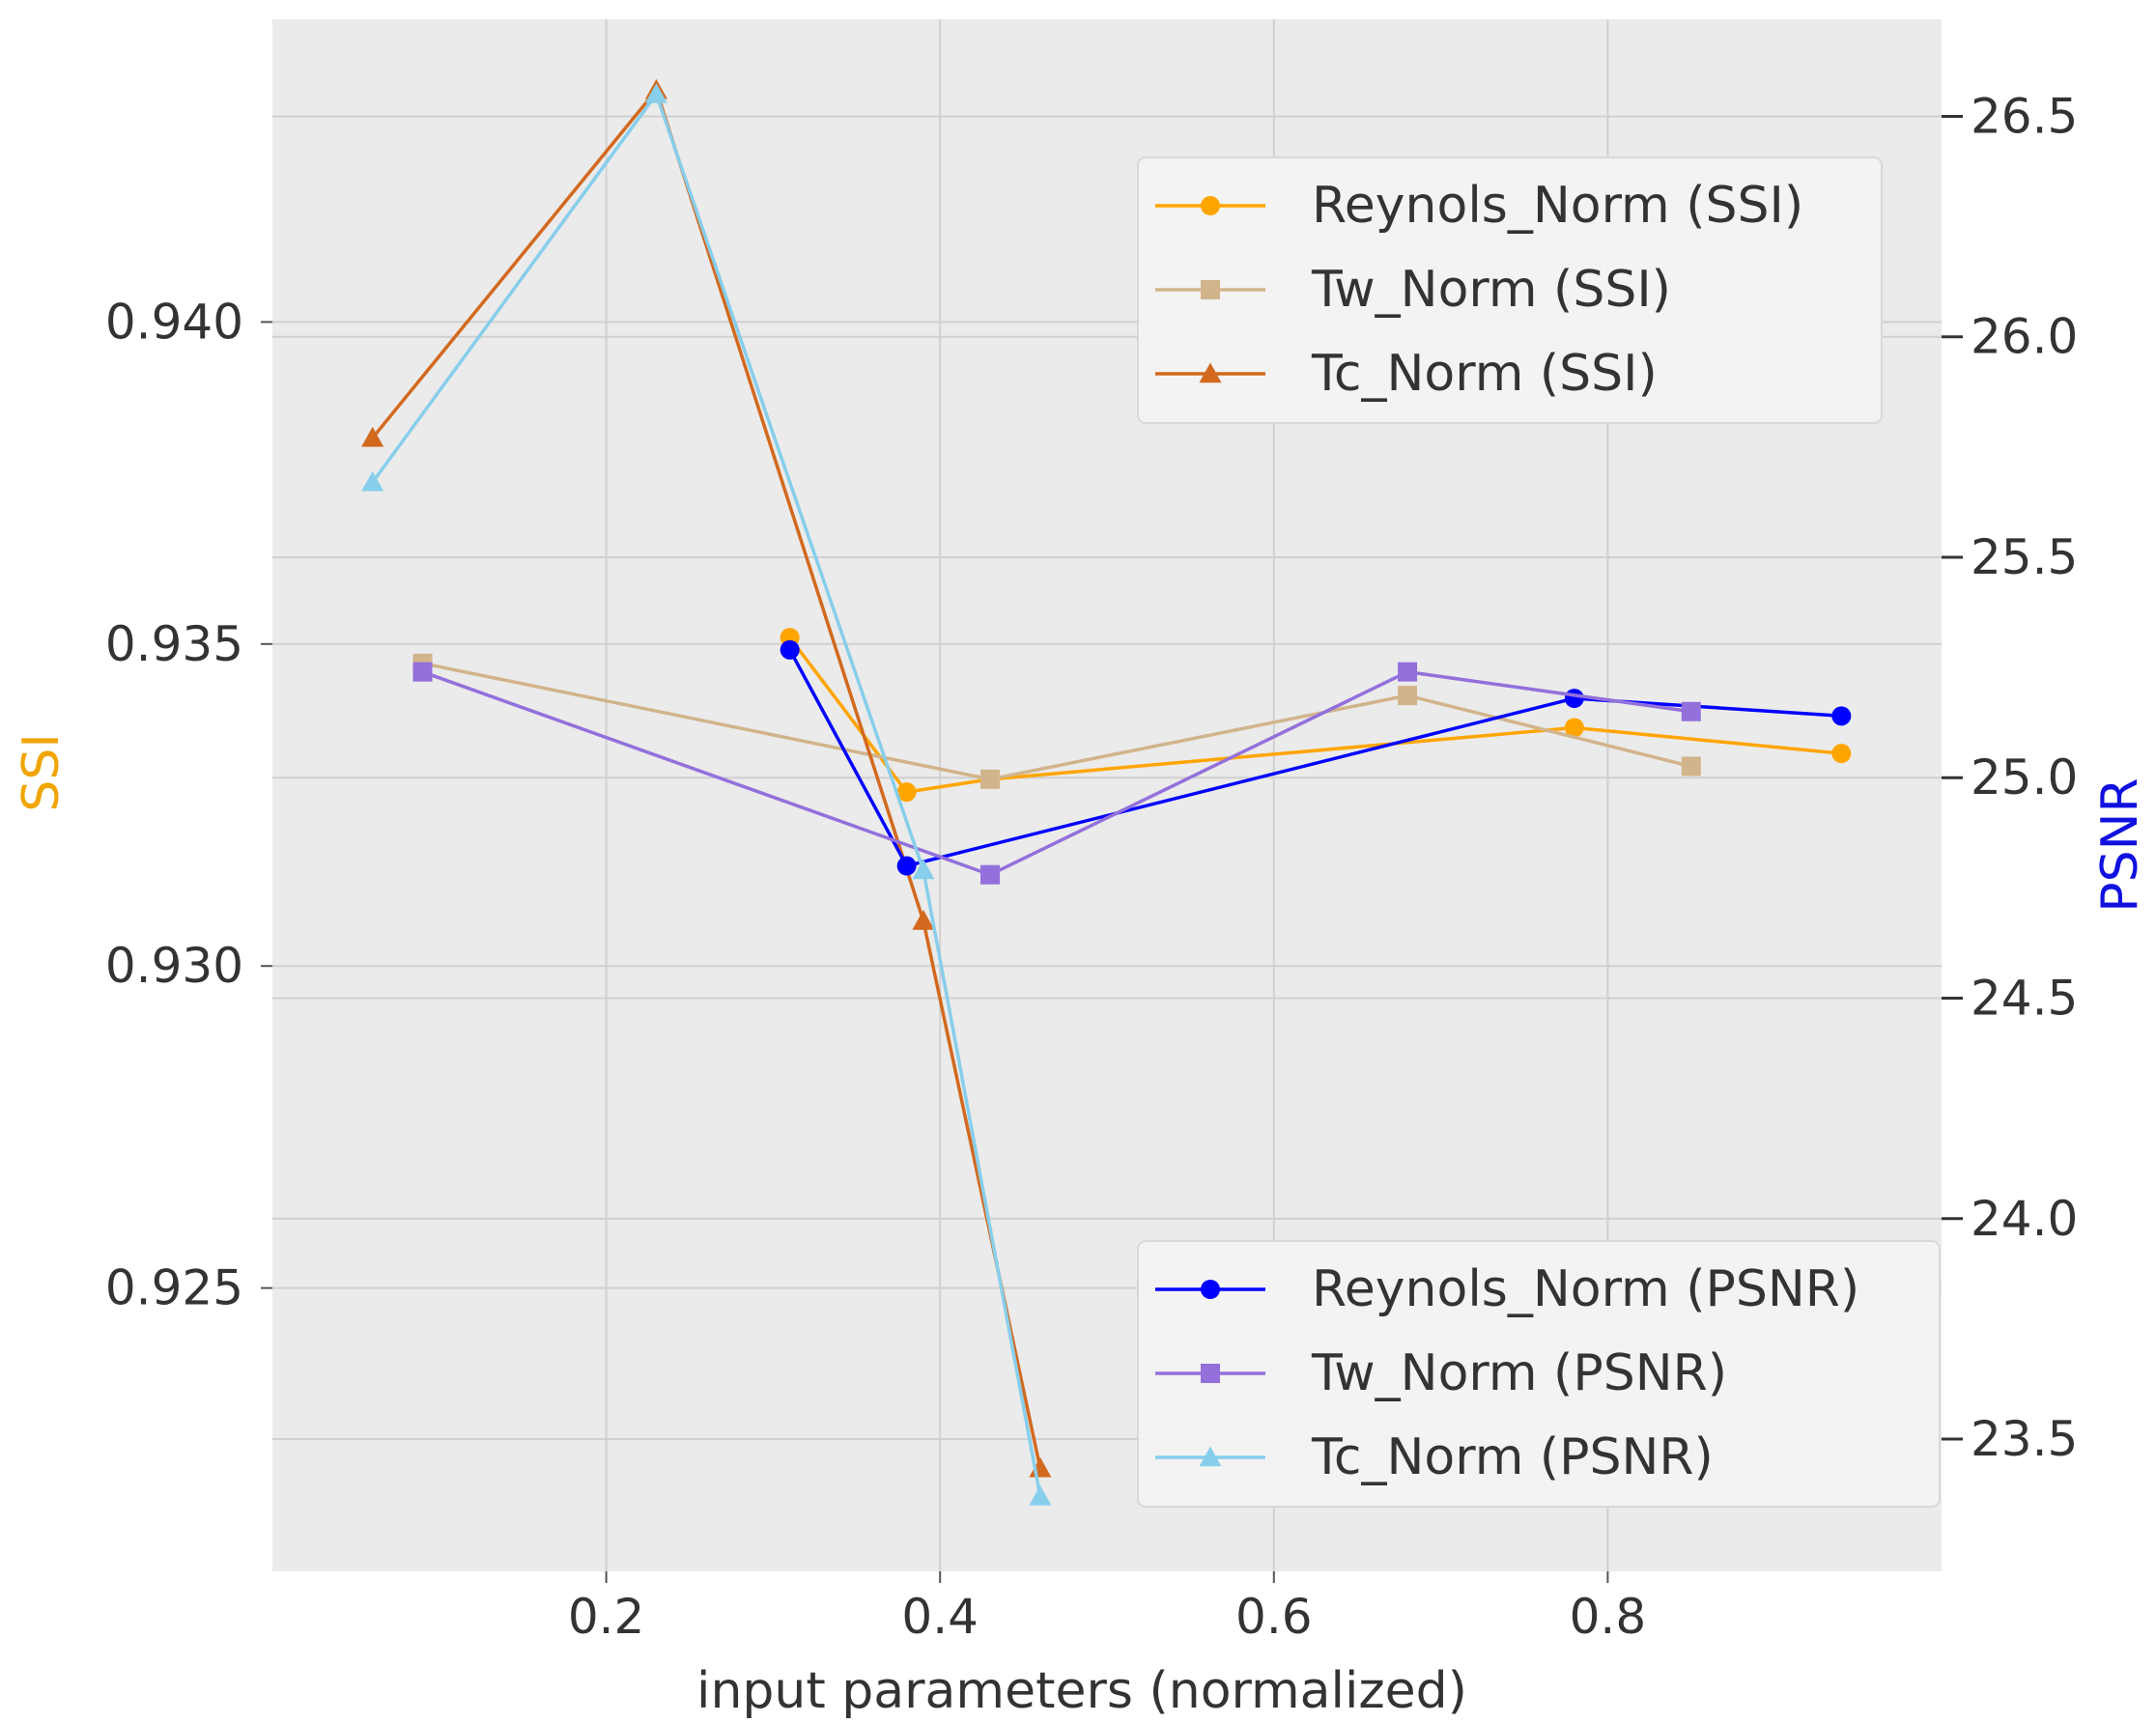 This screenshot has width=2156, height=1723. Describe the element at coordinates (1557, 206) in the screenshot. I see `legend-label: Reynols_Norm (SSI)` at that location.